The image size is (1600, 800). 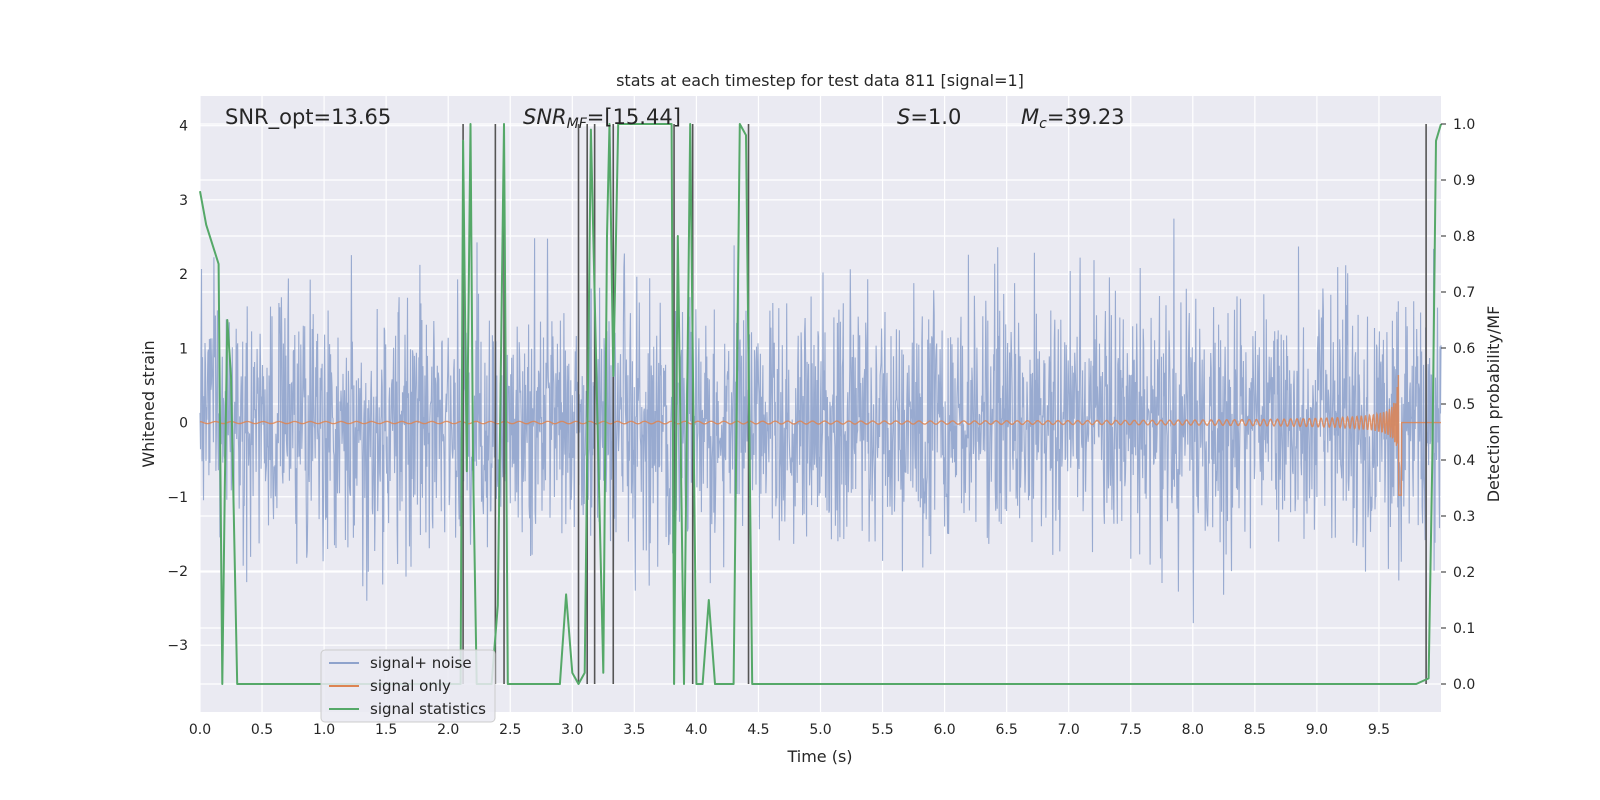 What do you see at coordinates (183, 201) in the screenshot?
I see `y-tick-label: 3` at bounding box center [183, 201].